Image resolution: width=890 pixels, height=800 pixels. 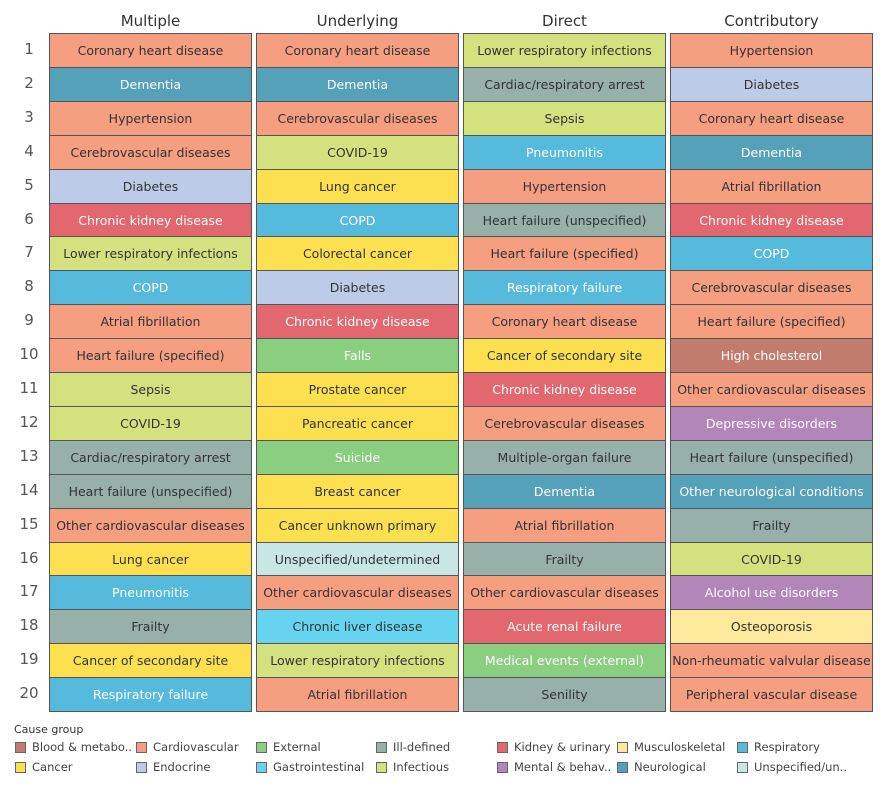 I want to click on table-cell: Colorectal cancer, so click(x=357, y=253).